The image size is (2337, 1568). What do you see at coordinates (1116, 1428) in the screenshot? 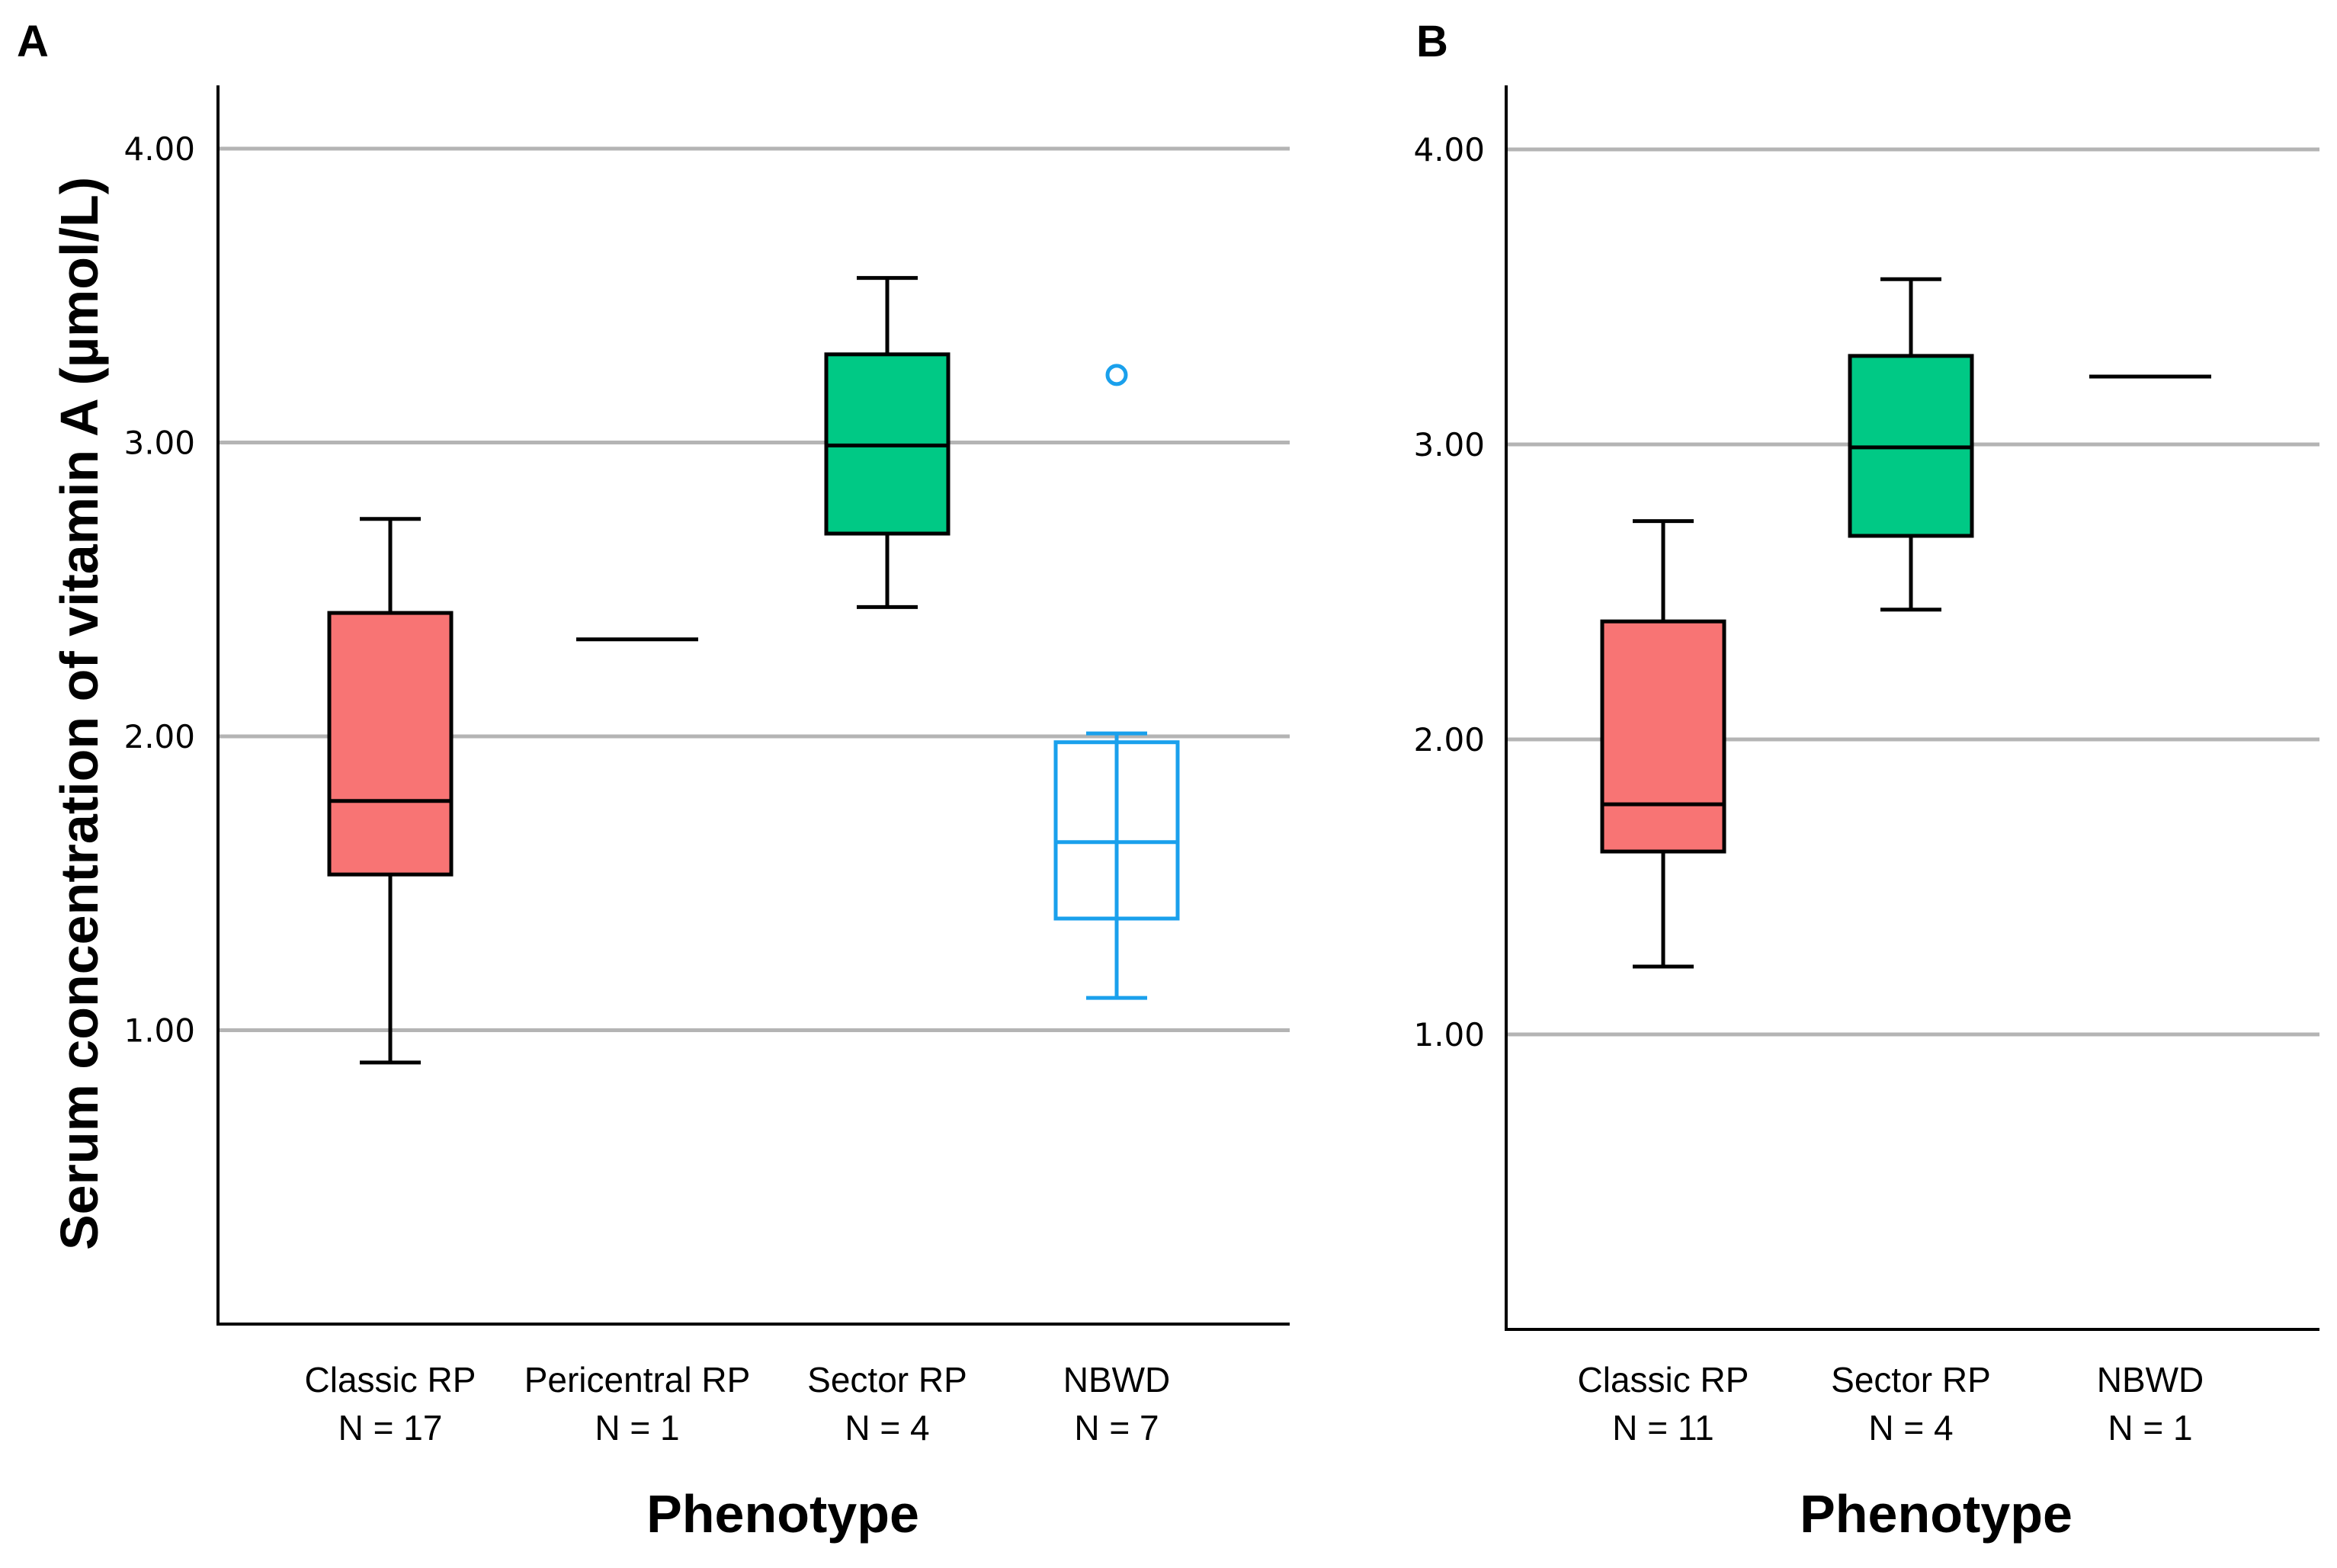
I see `category-n-label-nbwd: N = 7` at bounding box center [1116, 1428].